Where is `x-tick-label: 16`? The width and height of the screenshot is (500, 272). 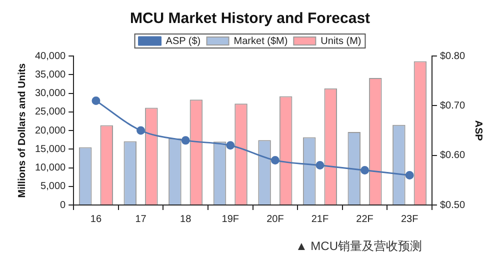 x-tick-label: 16 is located at coordinates (96, 219).